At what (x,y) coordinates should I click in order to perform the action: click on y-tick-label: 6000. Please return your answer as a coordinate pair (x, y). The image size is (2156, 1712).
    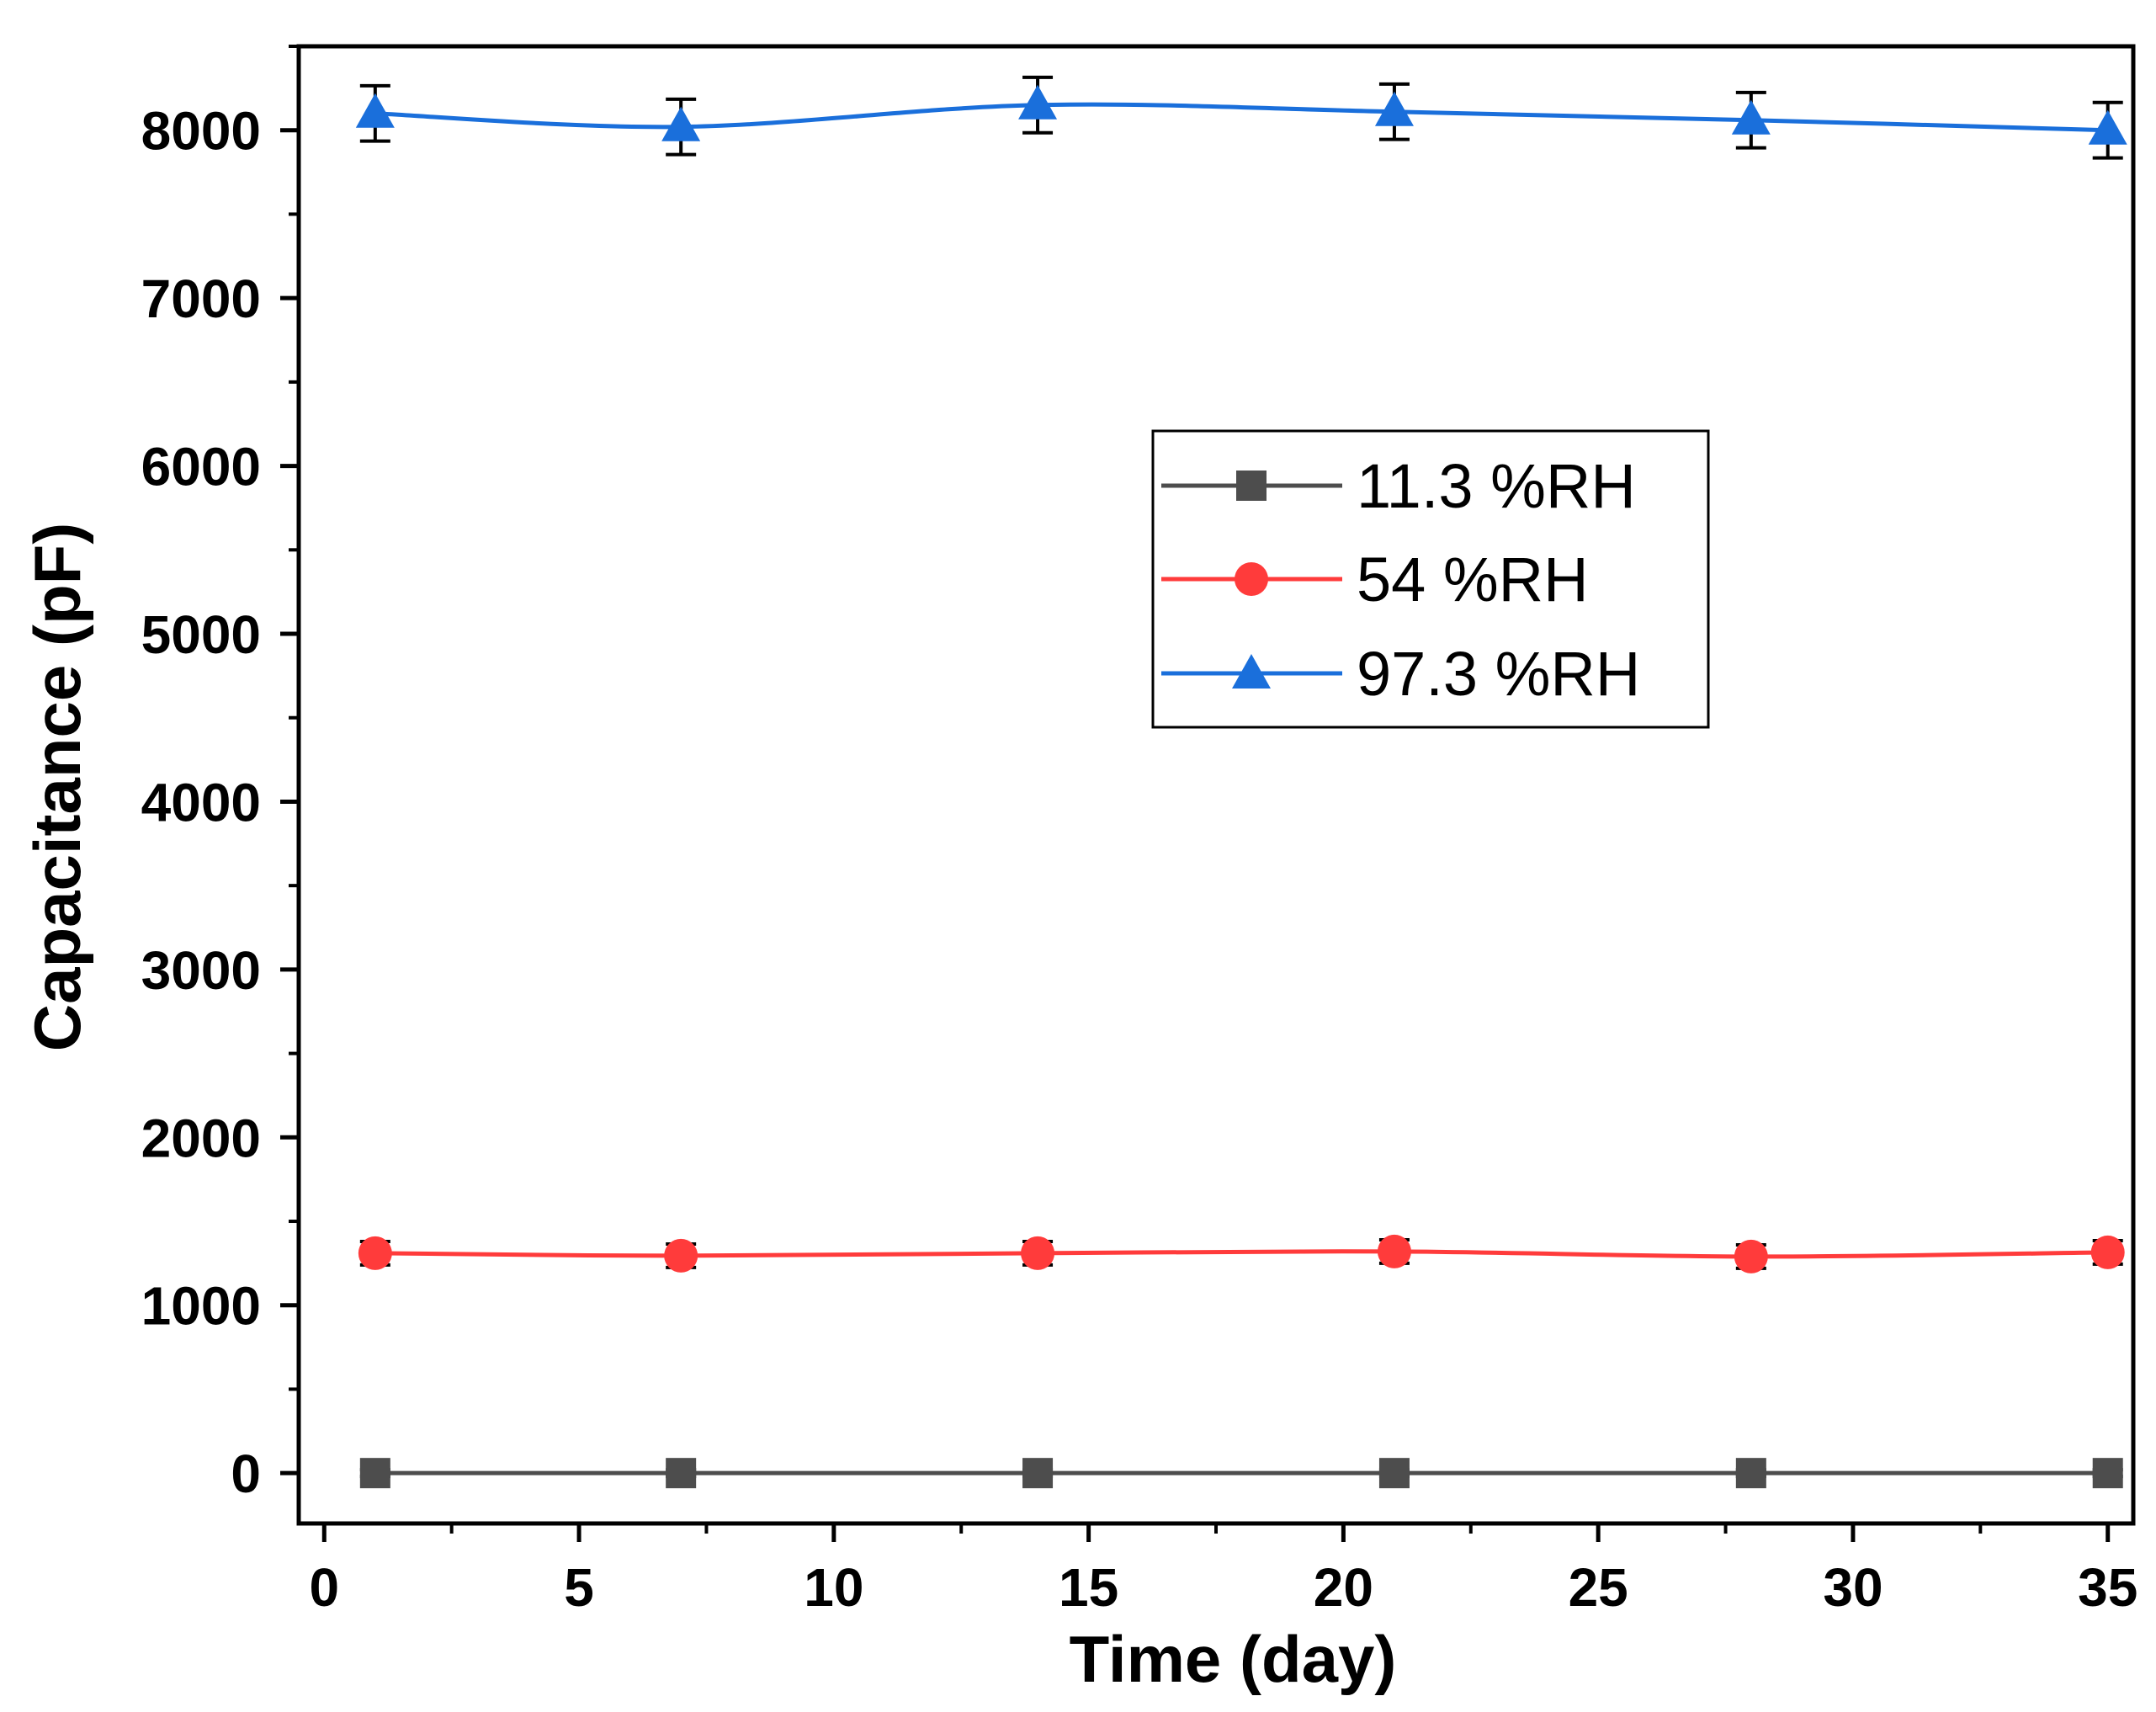
    Looking at the image, I should click on (201, 467).